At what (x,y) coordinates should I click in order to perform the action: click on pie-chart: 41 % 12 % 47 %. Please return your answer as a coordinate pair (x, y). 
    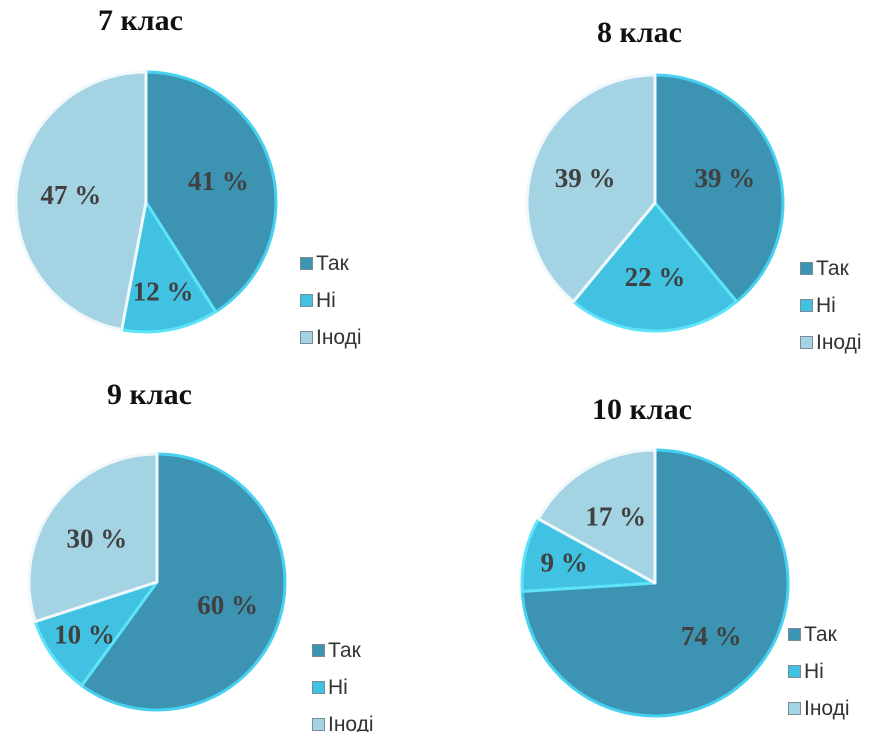
    Looking at the image, I should click on (146, 202).